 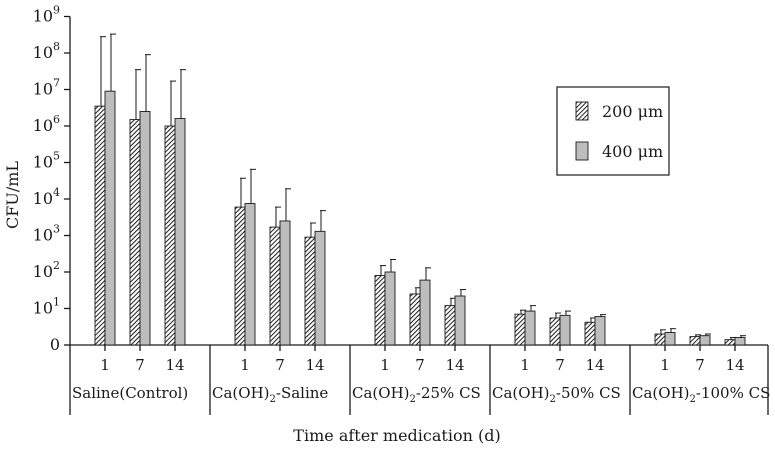 I want to click on y-tick-label: 10⁷, so click(x=46, y=88).